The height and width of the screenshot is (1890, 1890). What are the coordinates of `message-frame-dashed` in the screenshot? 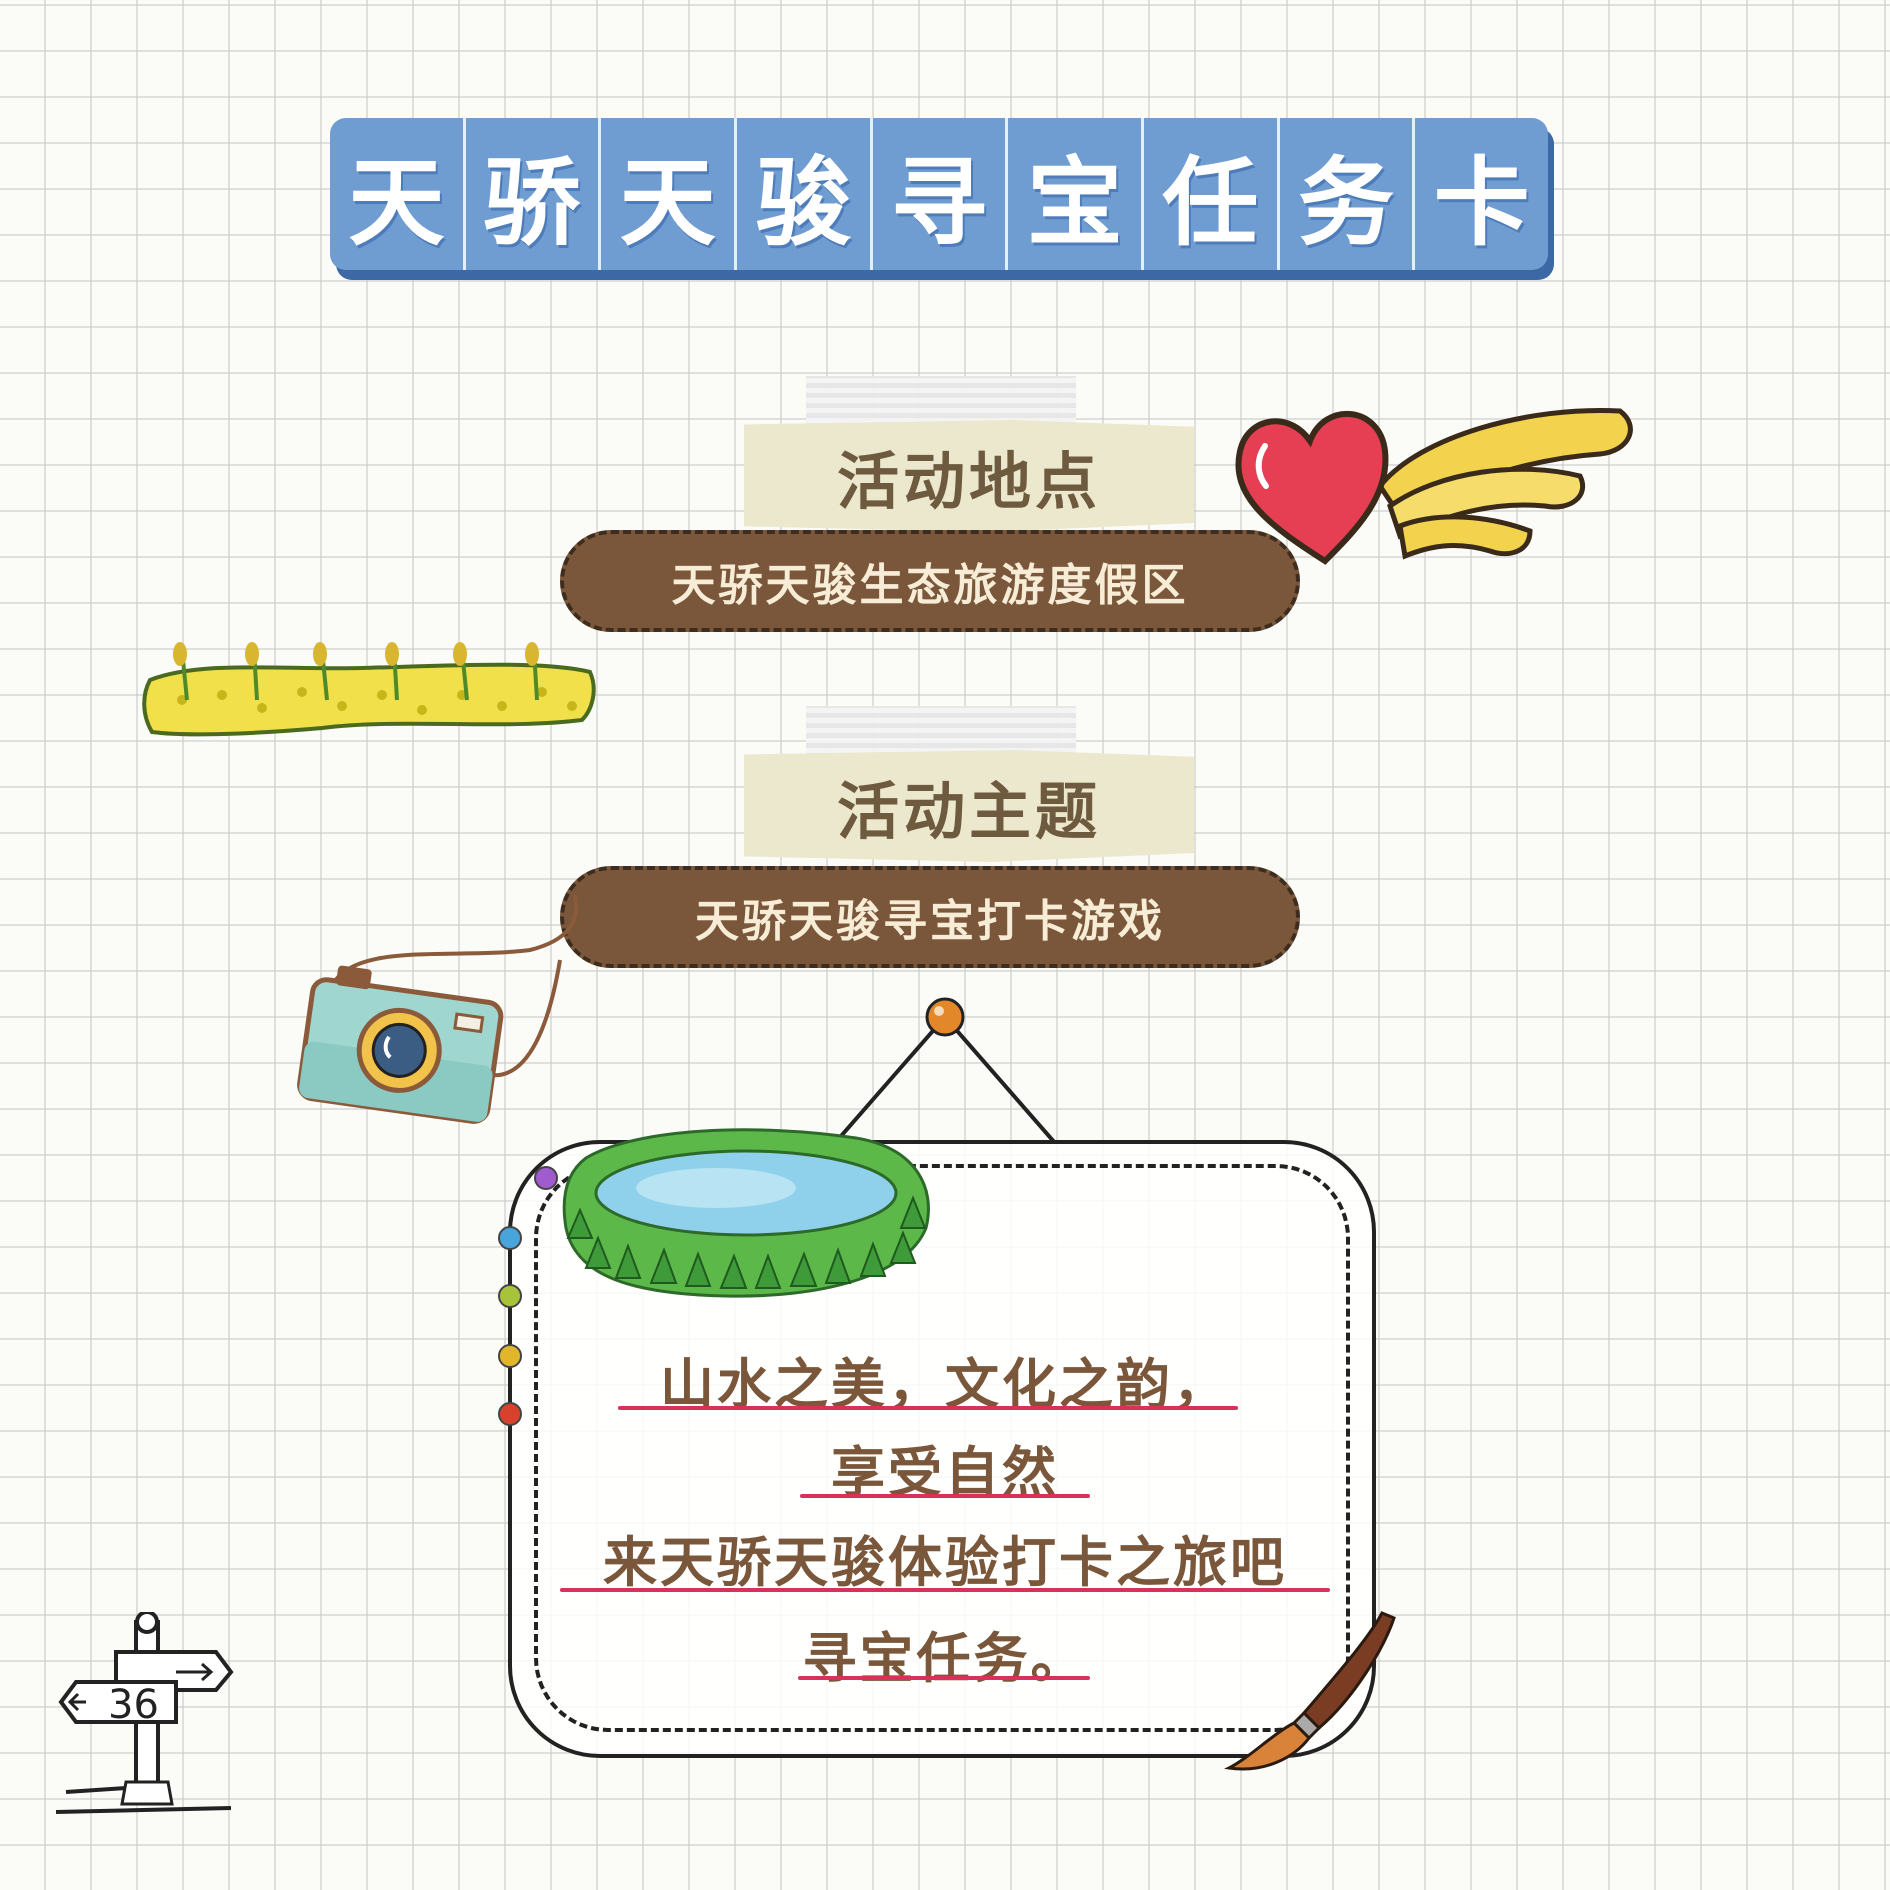 It's located at (942, 1448).